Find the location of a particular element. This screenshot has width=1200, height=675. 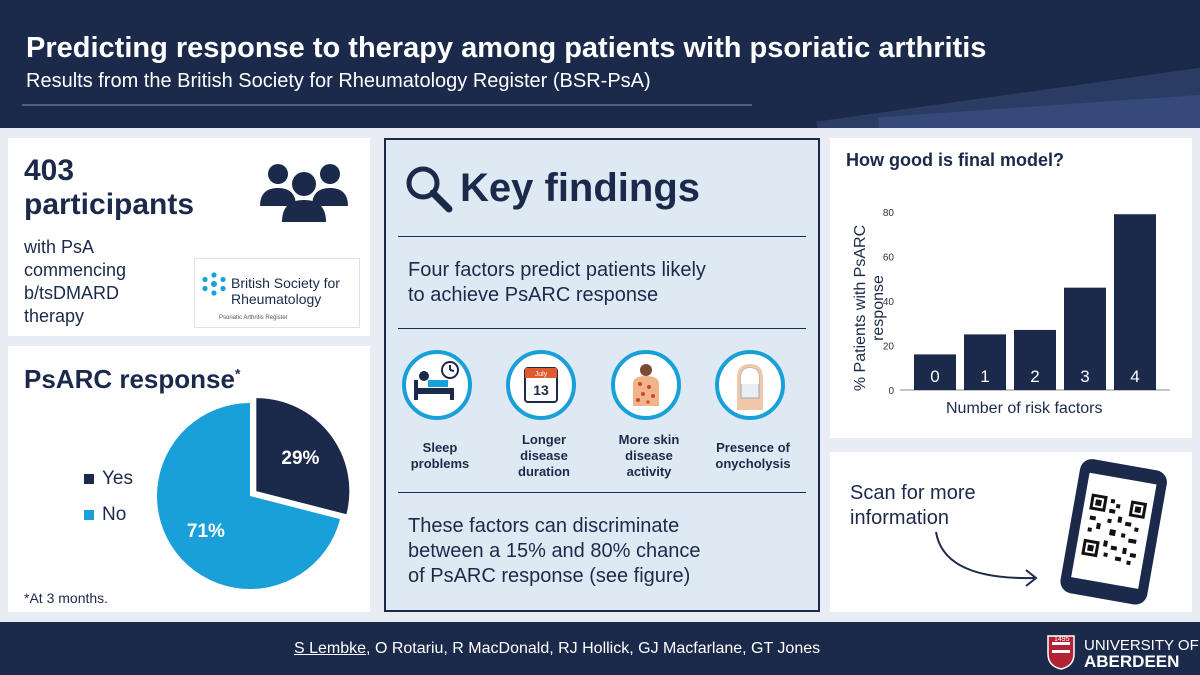

university-line2: ABERDEEN is located at coordinates (1132, 661).